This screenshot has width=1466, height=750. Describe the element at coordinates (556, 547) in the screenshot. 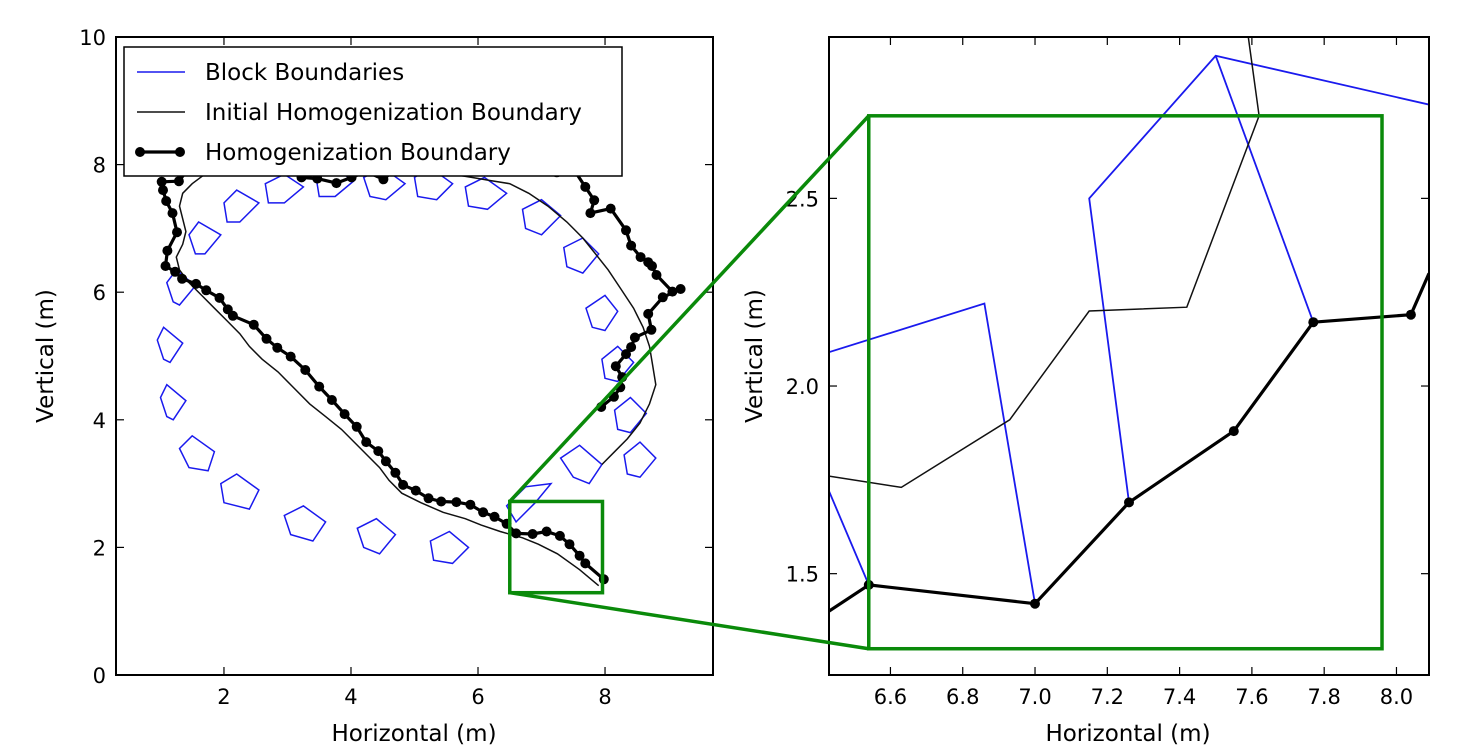

I see `zoom-box-source` at that location.